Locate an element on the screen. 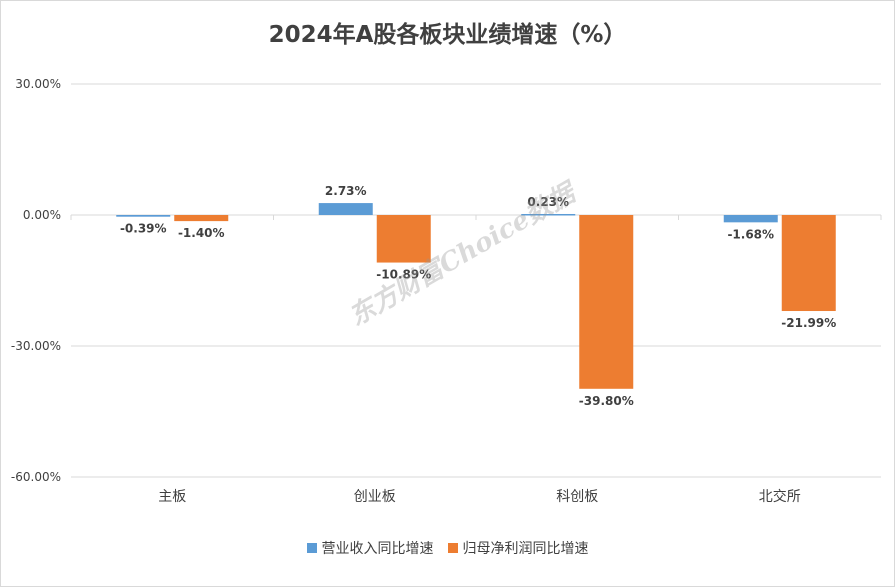 This screenshot has height=587, width=895. y-tick-label: -60.00% is located at coordinates (36, 477).